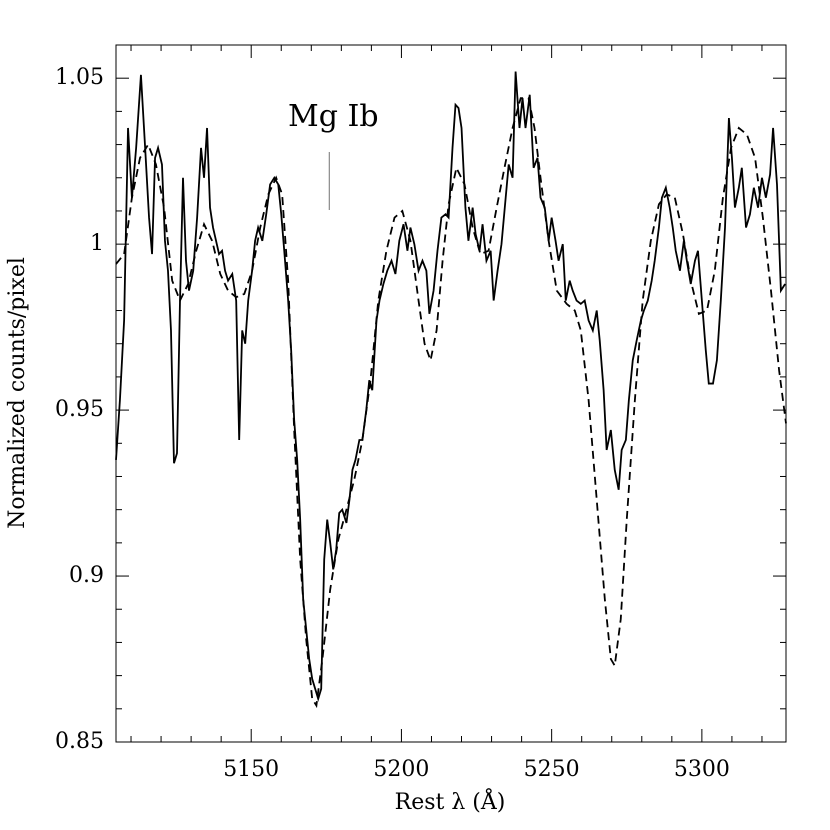 The height and width of the screenshot is (830, 830). Describe the element at coordinates (251, 769) in the screenshot. I see `x-tick-label: 5150` at that location.